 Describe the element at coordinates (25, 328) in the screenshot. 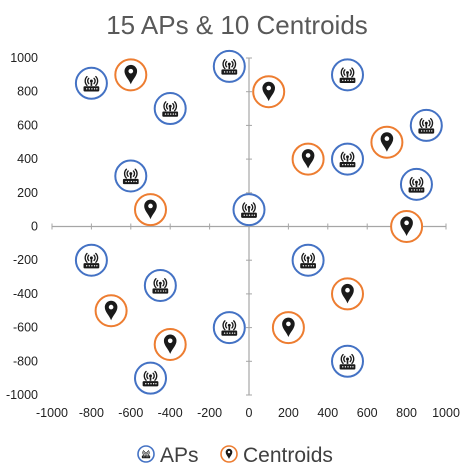

I see `y-tick-label: -600` at that location.